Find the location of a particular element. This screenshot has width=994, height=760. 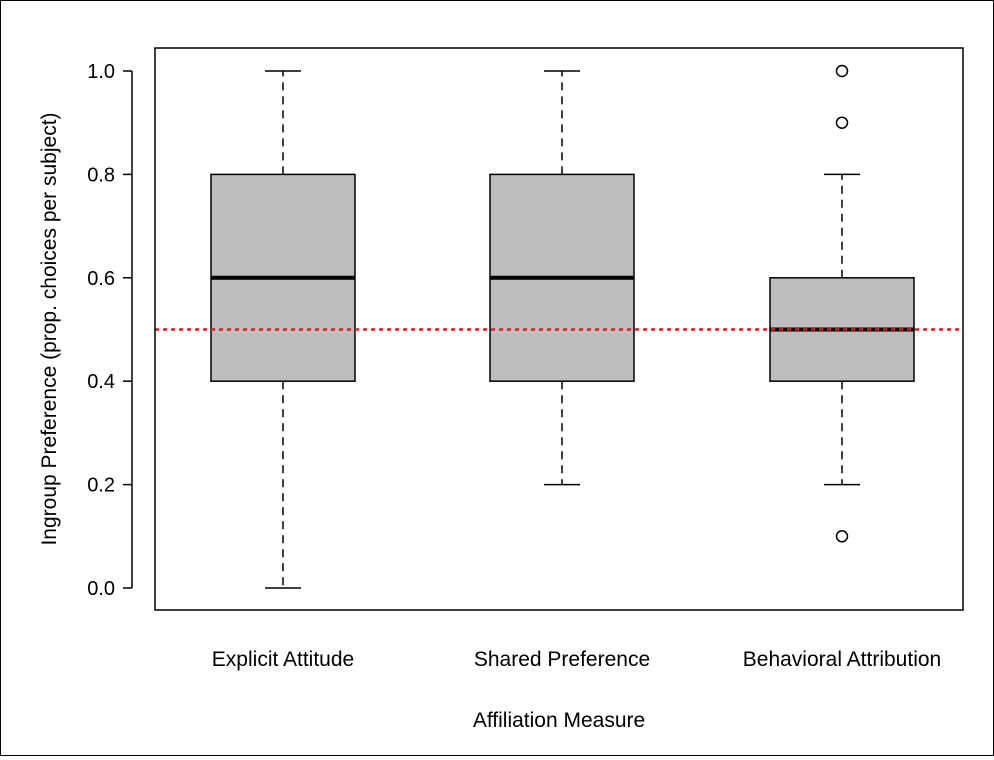

x-category-label: Explicit Attitude is located at coordinates (283, 659).